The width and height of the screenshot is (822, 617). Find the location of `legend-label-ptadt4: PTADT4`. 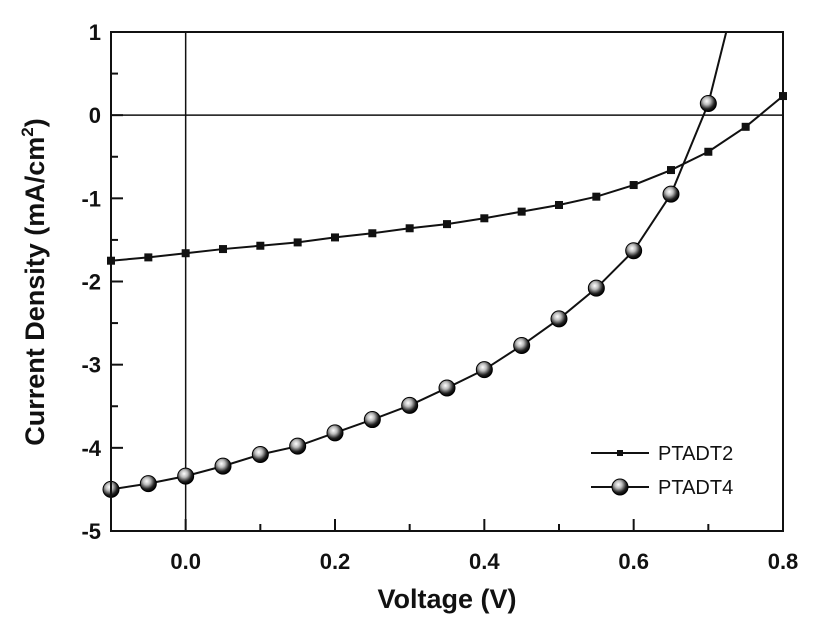

legend-label-ptadt4: PTADT4 is located at coordinates (695, 488).